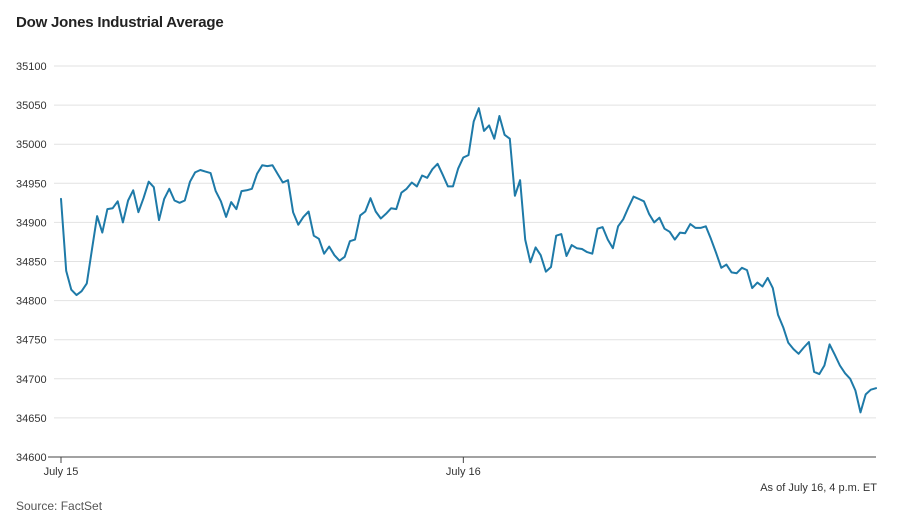 This screenshot has height=518, width=900. What do you see at coordinates (59, 506) in the screenshot?
I see `source-note: Source: FactSet` at bounding box center [59, 506].